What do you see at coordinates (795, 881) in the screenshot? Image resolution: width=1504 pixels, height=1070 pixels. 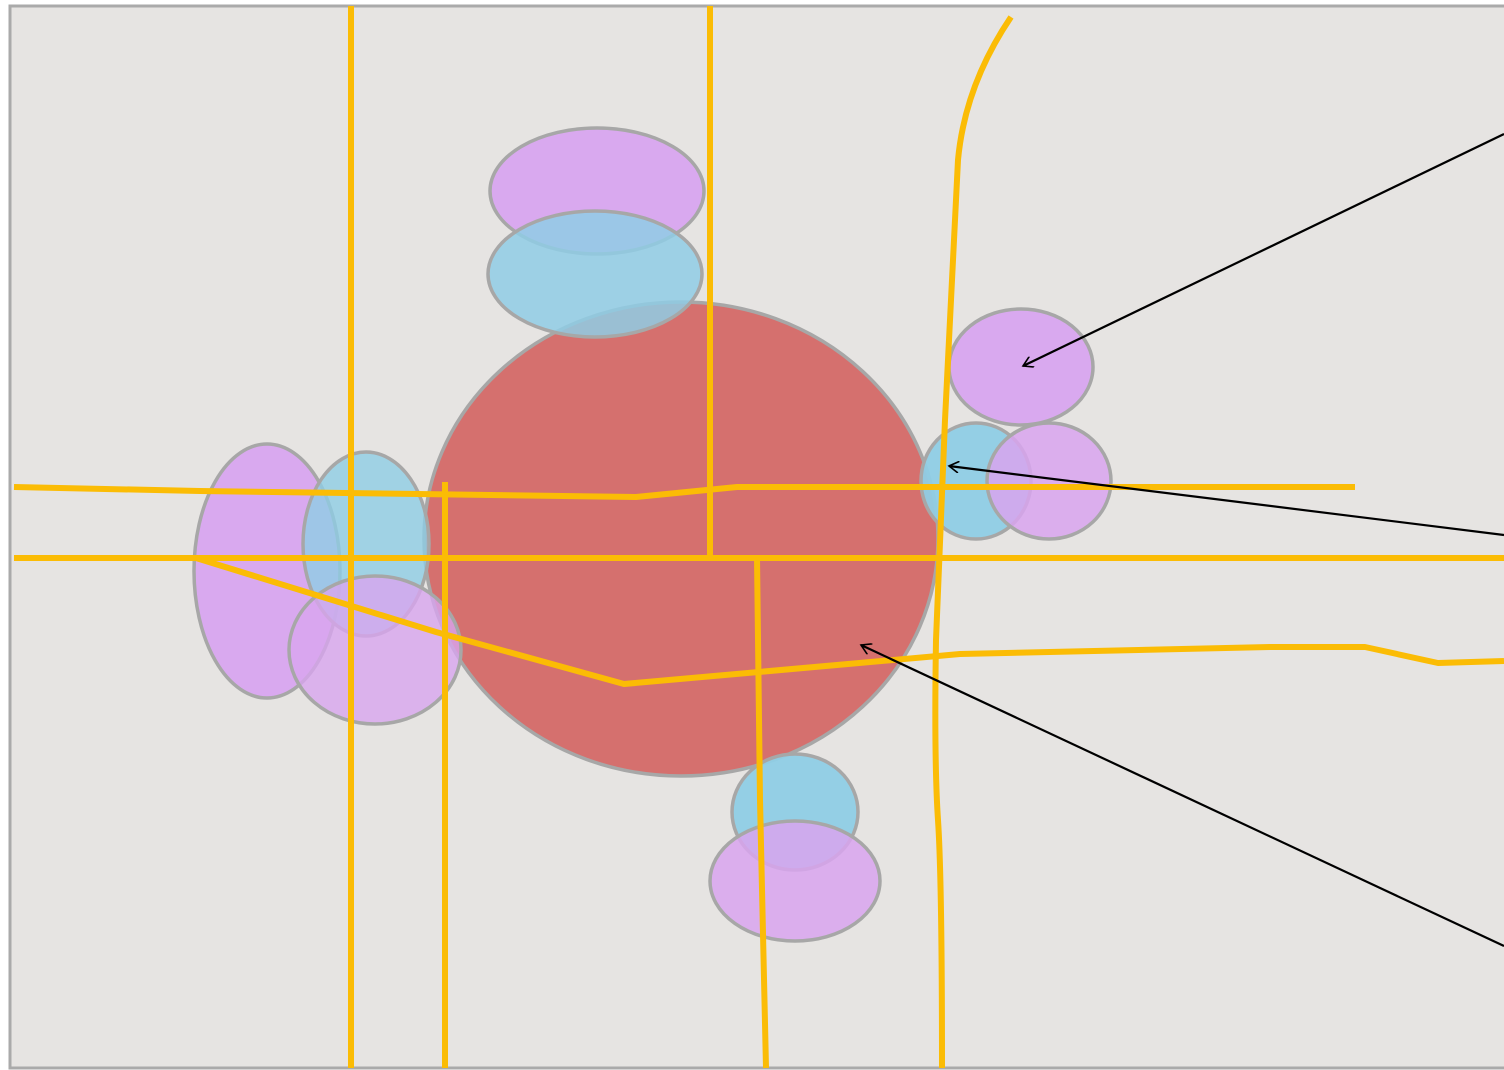 I see `purple-zone-south` at bounding box center [795, 881].